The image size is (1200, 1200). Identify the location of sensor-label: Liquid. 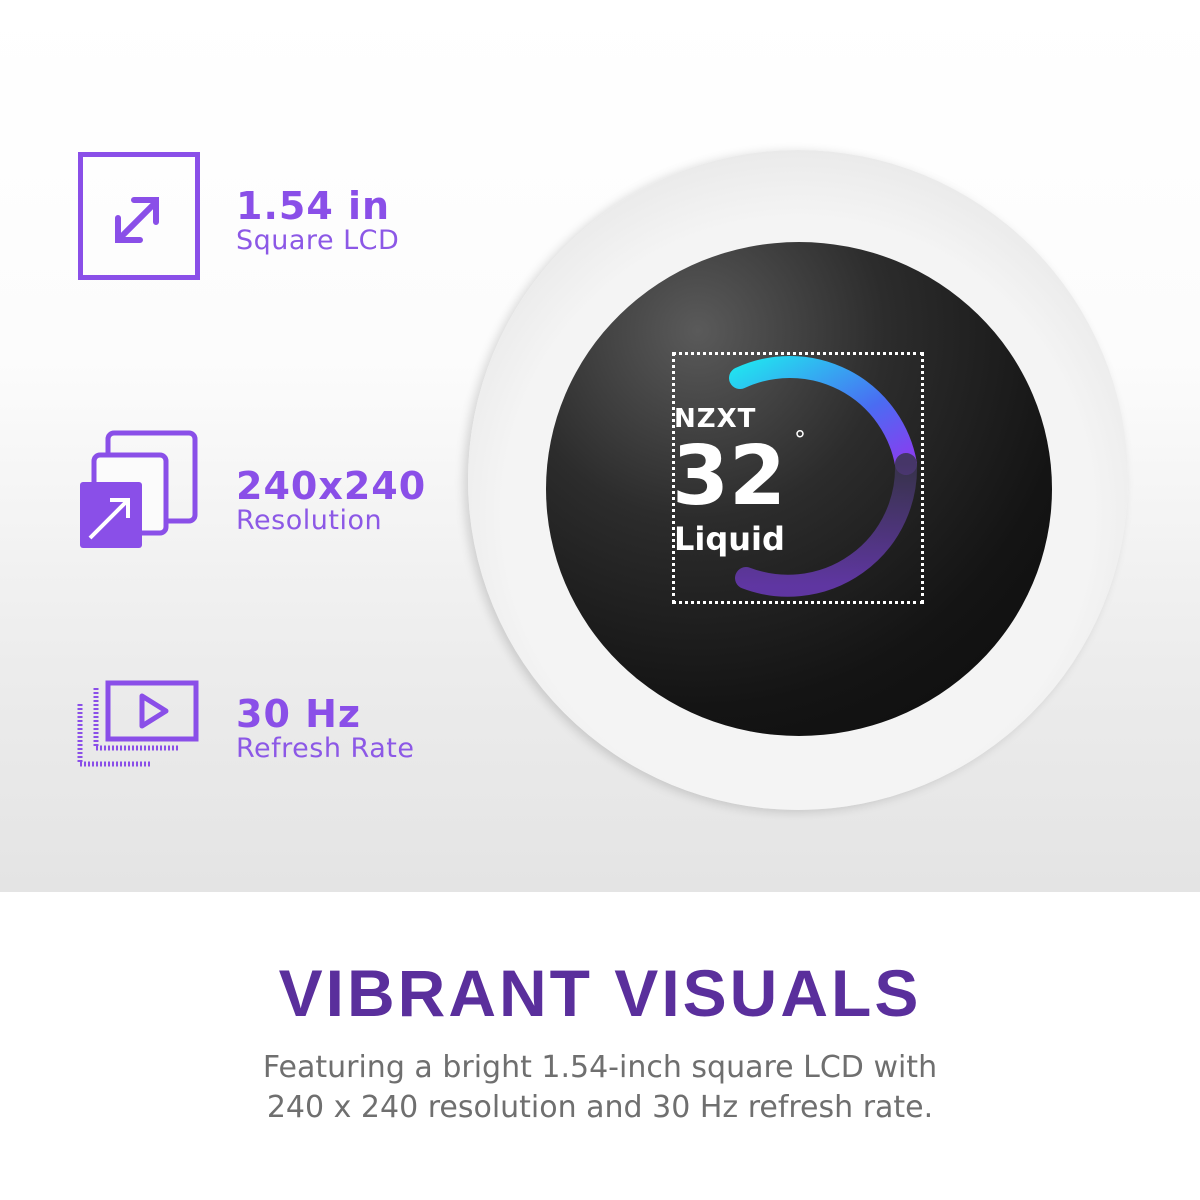
(729, 539).